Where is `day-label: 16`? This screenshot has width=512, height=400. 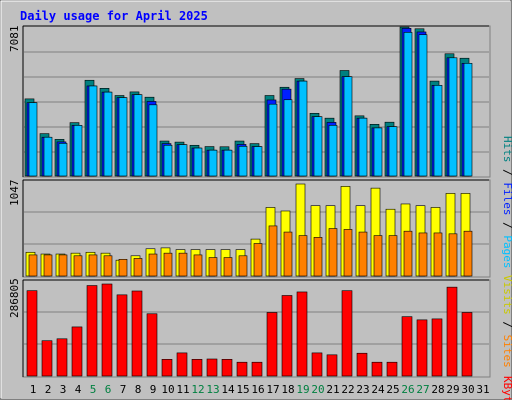 day-label: 16 is located at coordinates (257, 389).